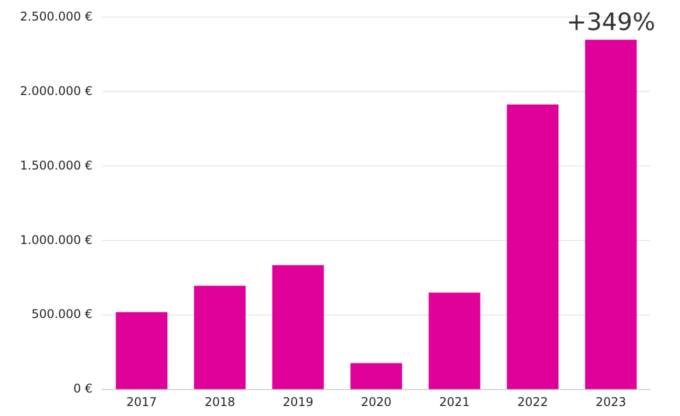 The image size is (680, 416). I want to click on x-tick-label: 2020, so click(376, 401).